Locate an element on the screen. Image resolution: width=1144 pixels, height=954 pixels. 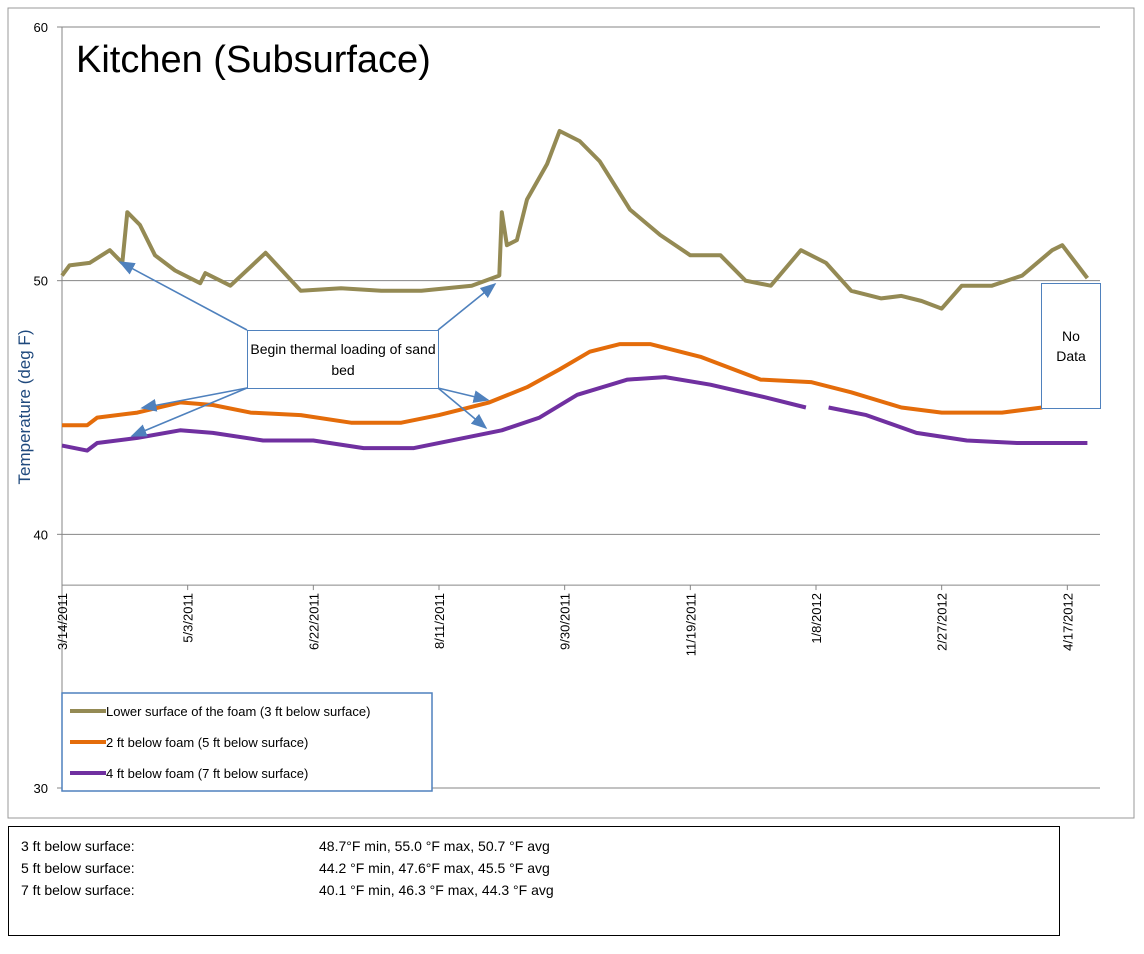
legend-box is located at coordinates (247, 742).